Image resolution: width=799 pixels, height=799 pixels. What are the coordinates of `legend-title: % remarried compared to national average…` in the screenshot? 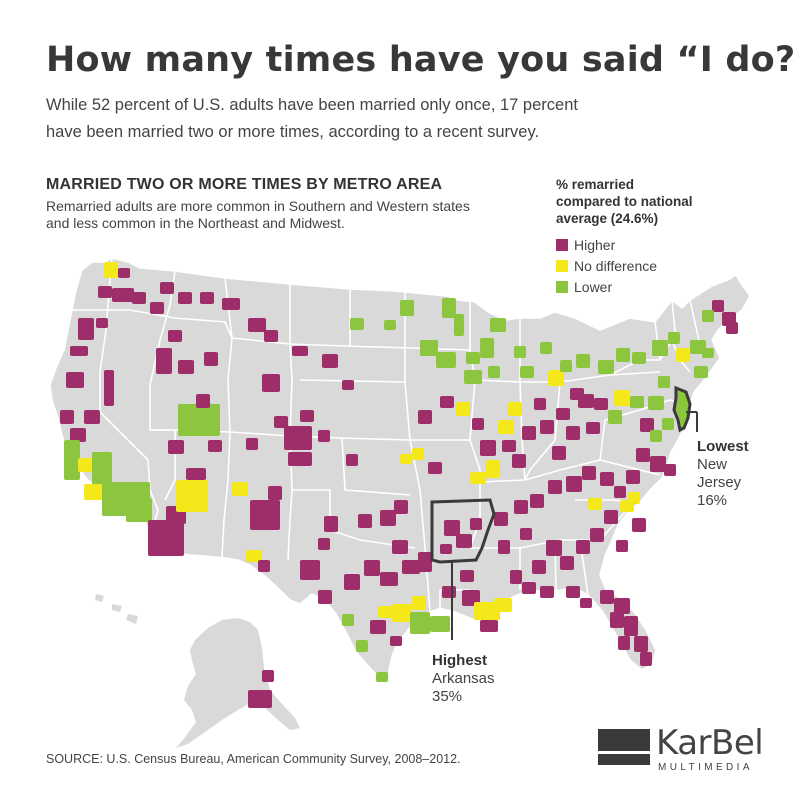 It's located at (656, 201).